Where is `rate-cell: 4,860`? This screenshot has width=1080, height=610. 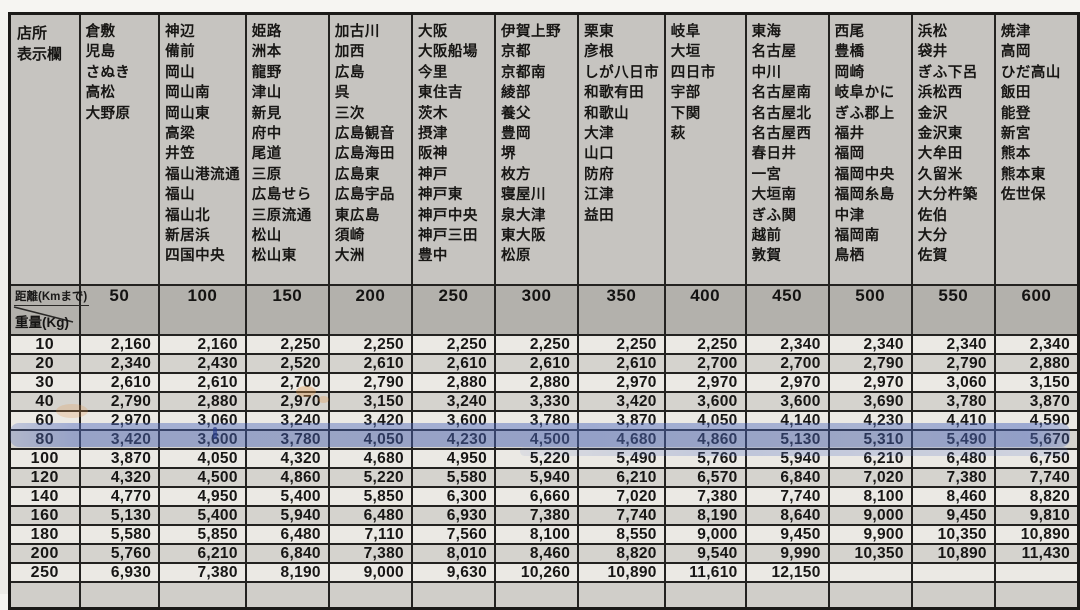 rate-cell: 4,860 is located at coordinates (287, 477).